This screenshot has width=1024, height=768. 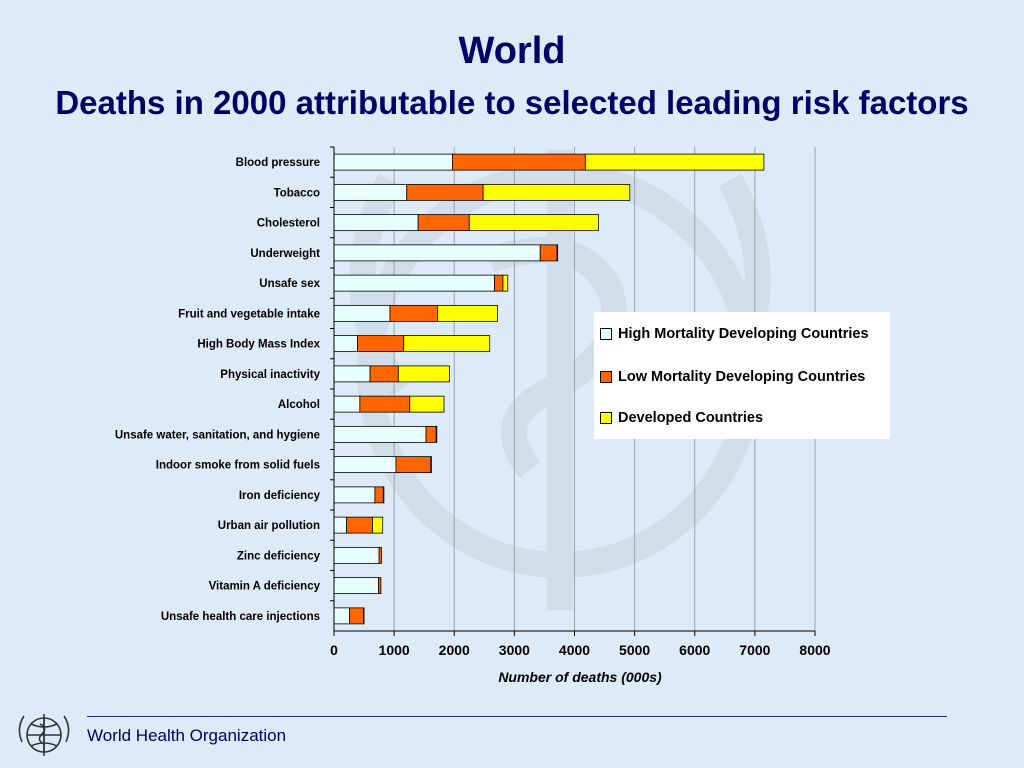 What do you see at coordinates (187, 735) in the screenshot?
I see `footer-organization: World Health Organization` at bounding box center [187, 735].